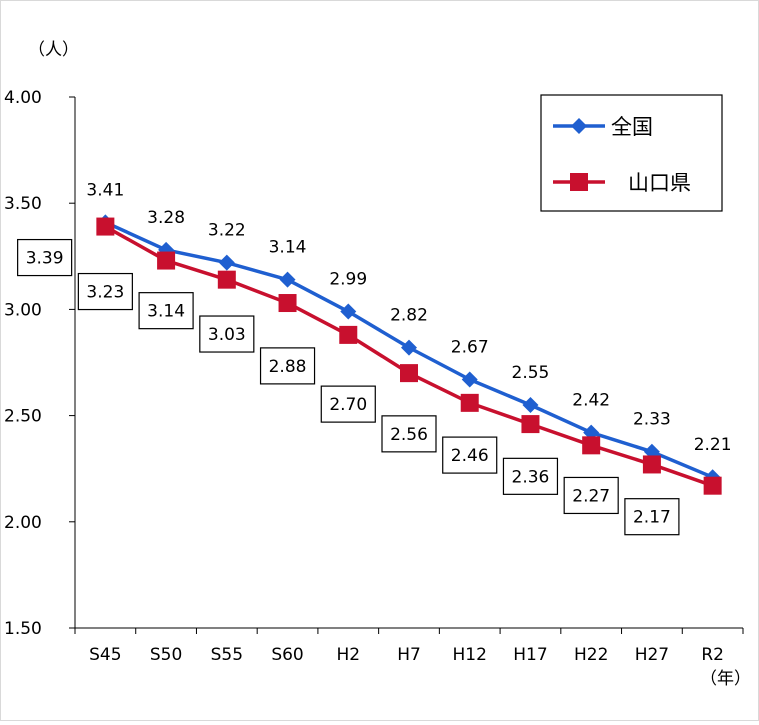  What do you see at coordinates (23, 310) in the screenshot?
I see `y-tick-label: 3.00` at bounding box center [23, 310].